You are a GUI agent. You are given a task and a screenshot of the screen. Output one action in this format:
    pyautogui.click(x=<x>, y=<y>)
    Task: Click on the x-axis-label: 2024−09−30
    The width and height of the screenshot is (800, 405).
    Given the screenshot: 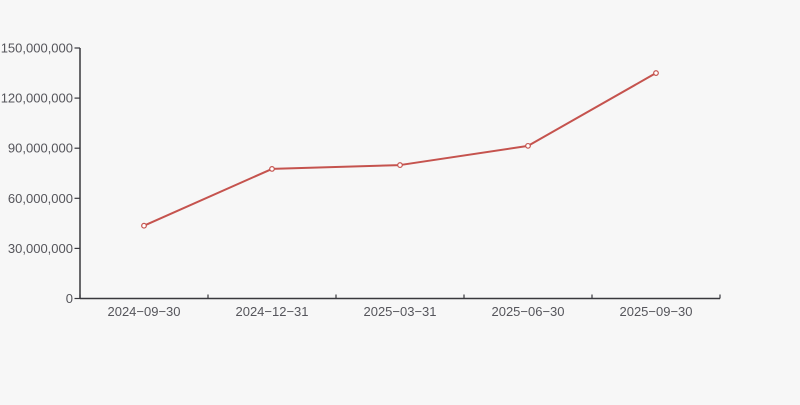 What is the action you would take?
    pyautogui.click(x=143, y=311)
    